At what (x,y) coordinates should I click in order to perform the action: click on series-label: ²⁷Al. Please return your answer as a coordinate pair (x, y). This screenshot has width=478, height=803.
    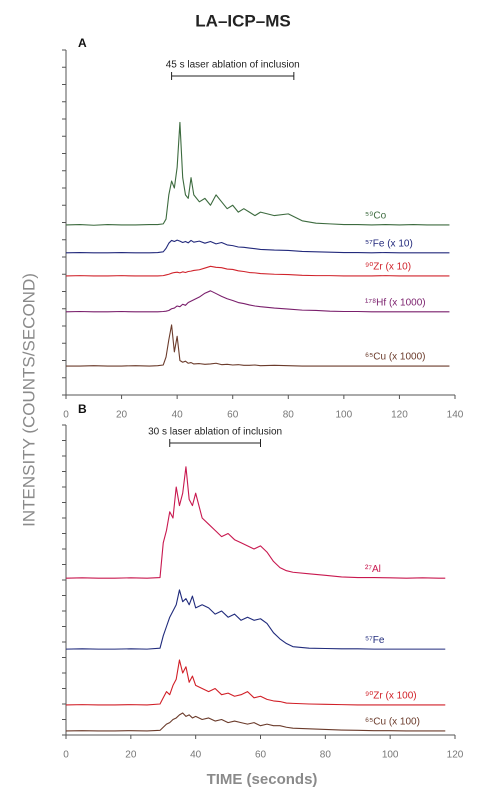
    Looking at the image, I should click on (373, 569).